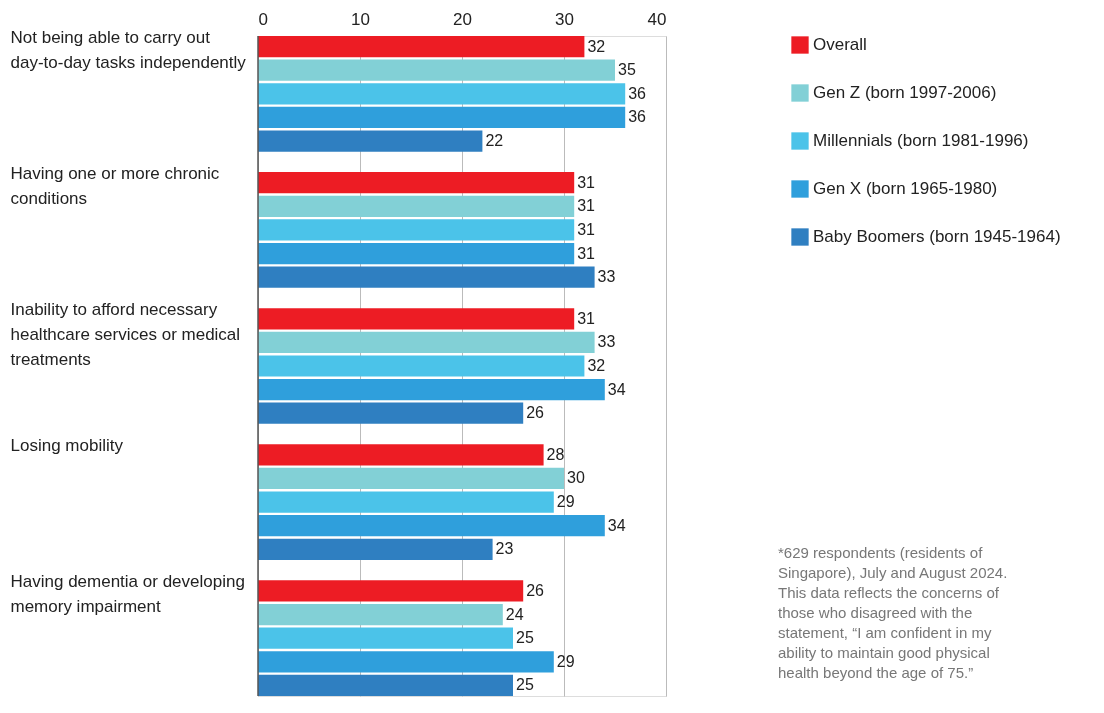  Describe the element at coordinates (128, 49) in the screenshot. I see `y-tick-label: Not being able to carry out day-to-day tasks independently` at that location.